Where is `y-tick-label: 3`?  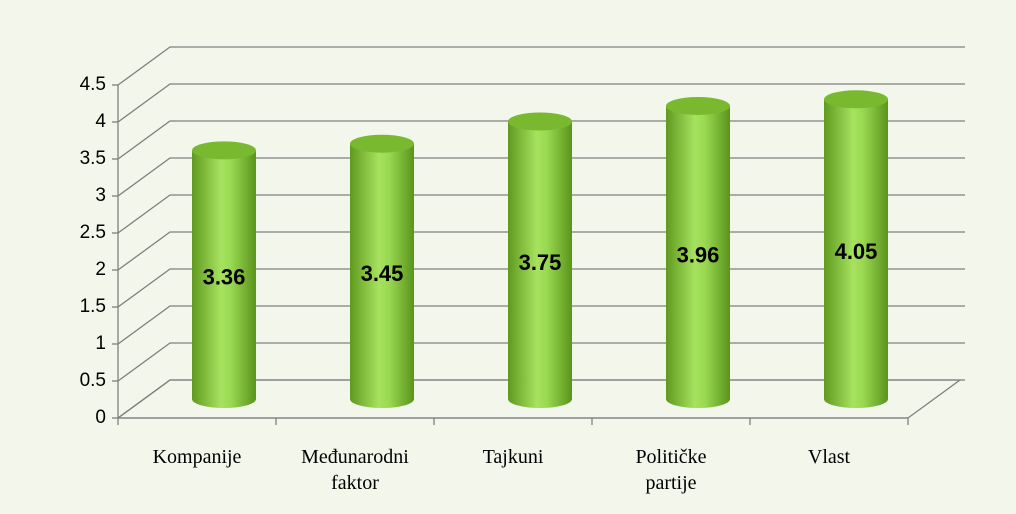
y-tick-label: 3 is located at coordinates (100, 195).